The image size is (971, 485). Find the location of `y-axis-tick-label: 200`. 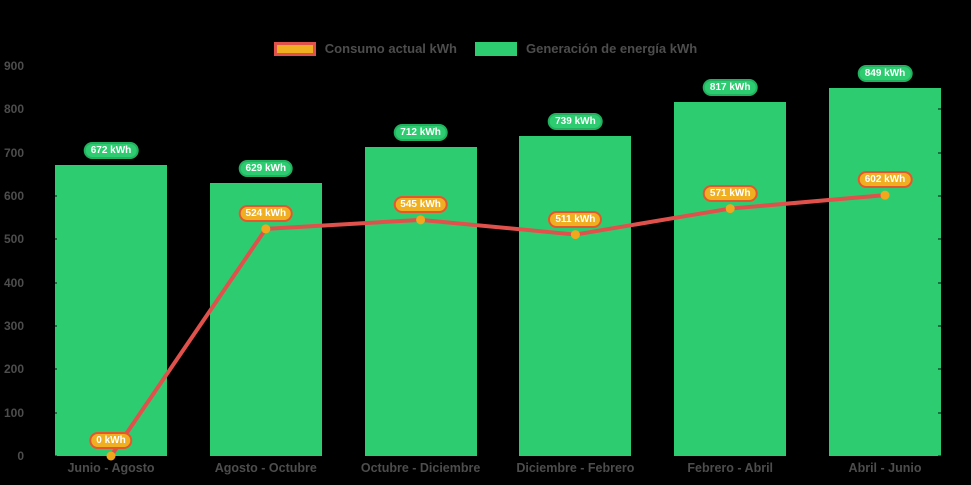

y-axis-tick-label: 200 is located at coordinates (13, 369).